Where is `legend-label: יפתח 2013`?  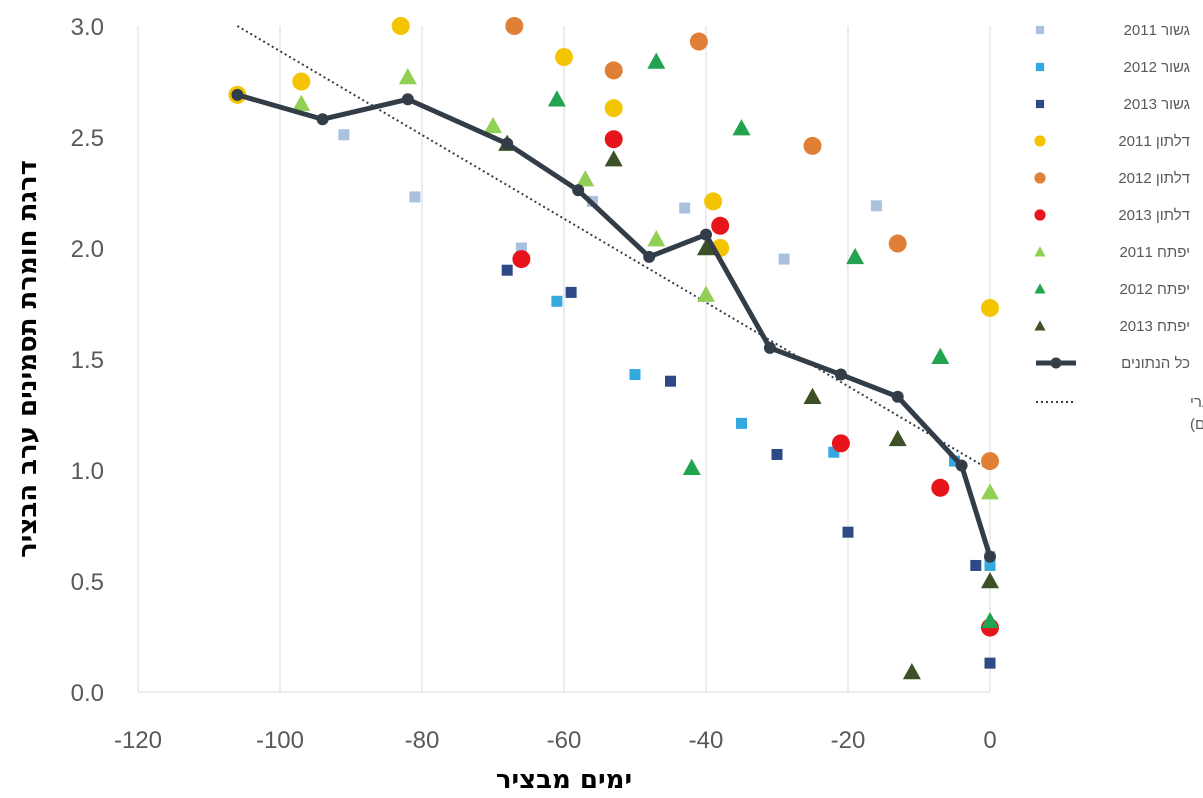
legend-label: יפתח 2013 is located at coordinates (1154, 326).